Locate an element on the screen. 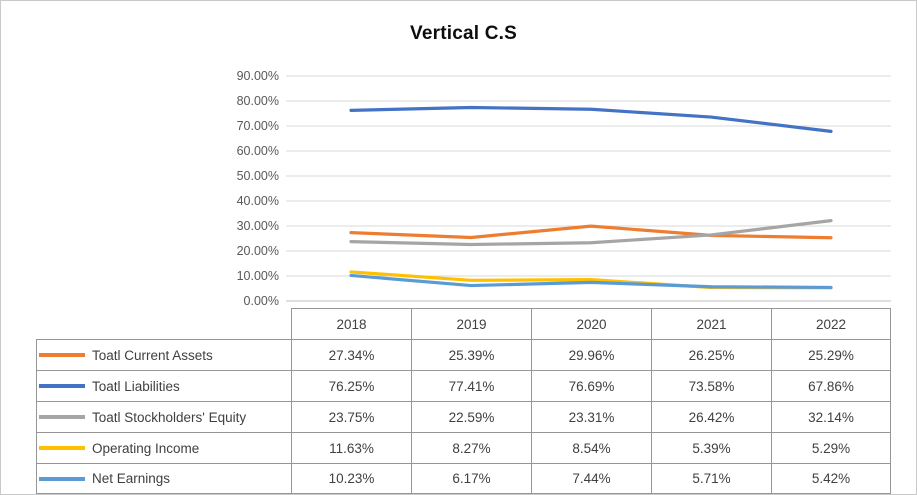 The height and width of the screenshot is (495, 917). value-cell: 5.71% is located at coordinates (711, 478).